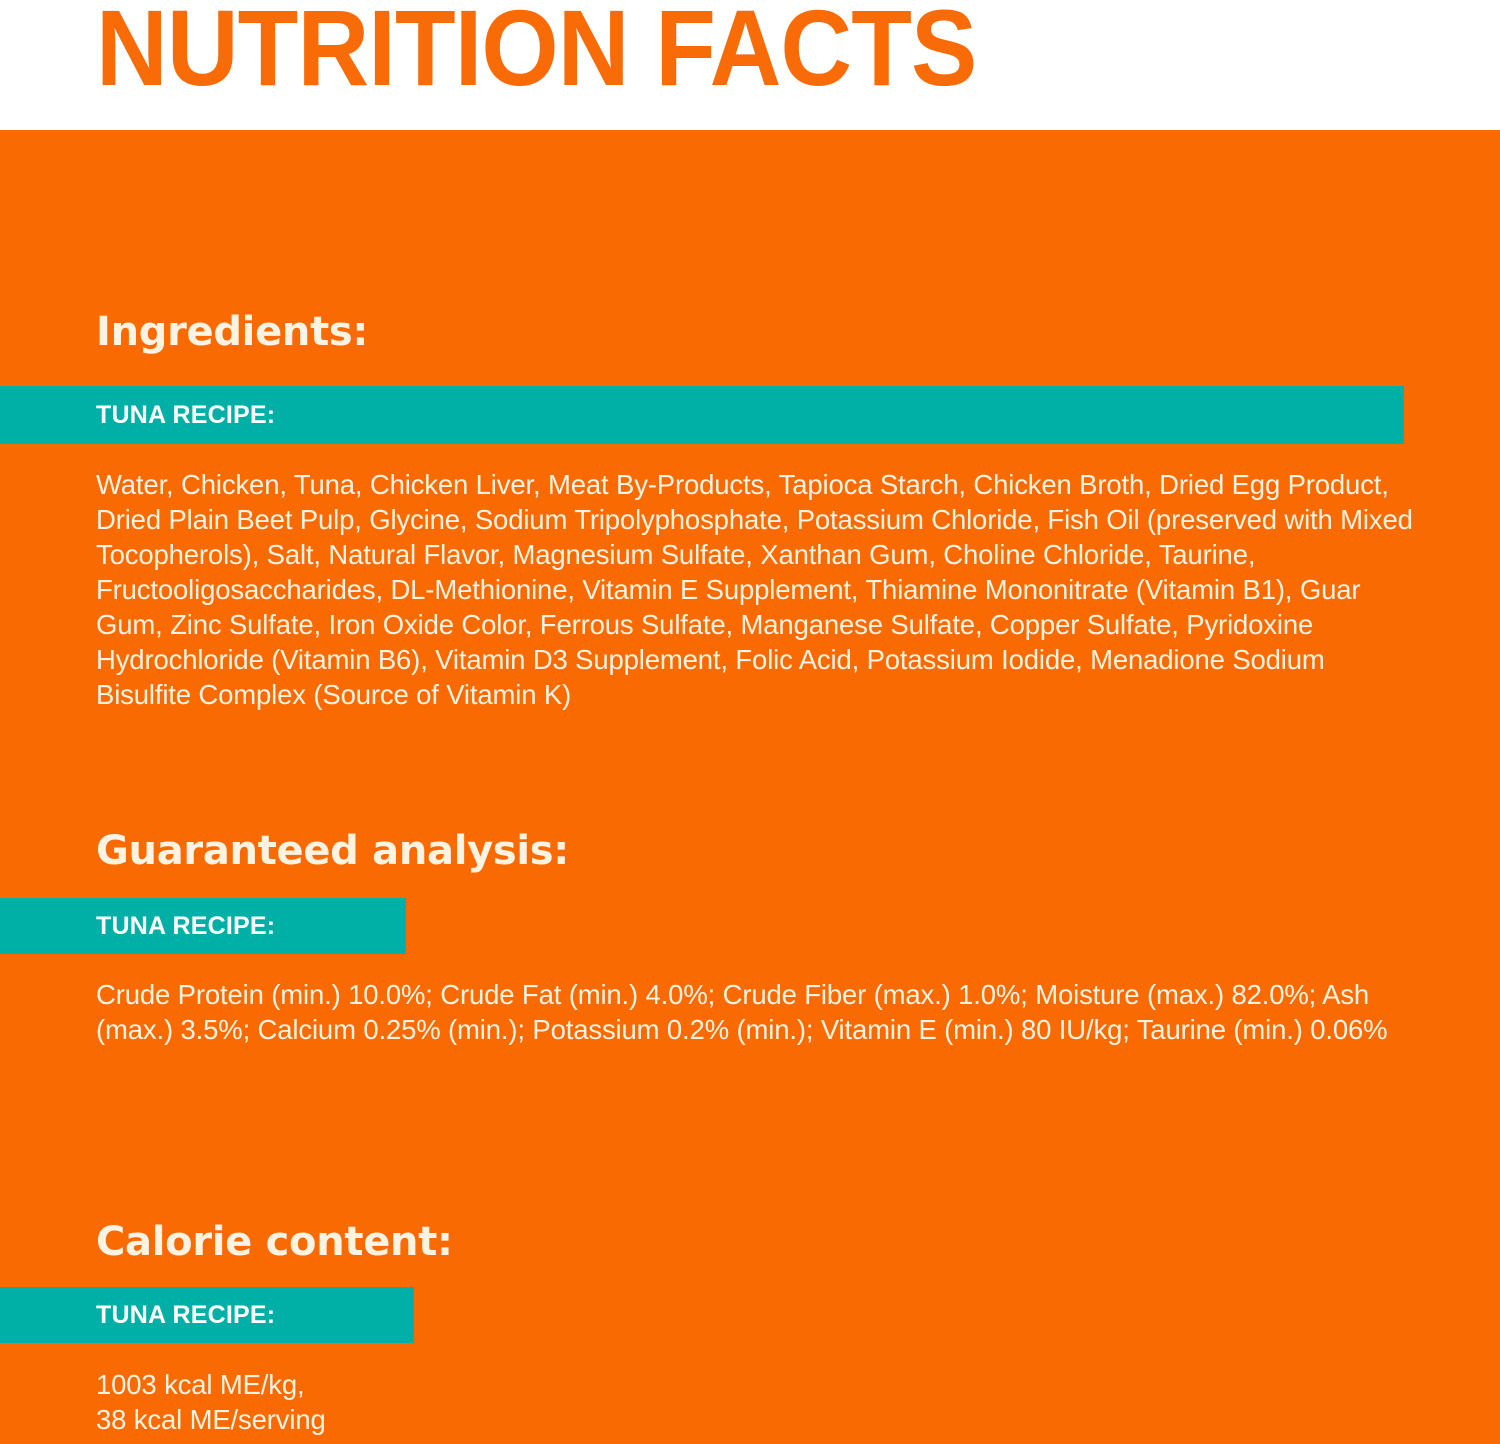  Describe the element at coordinates (186, 415) in the screenshot. I see `recipe-label-ingredients: TUNA RECIPE:` at that location.